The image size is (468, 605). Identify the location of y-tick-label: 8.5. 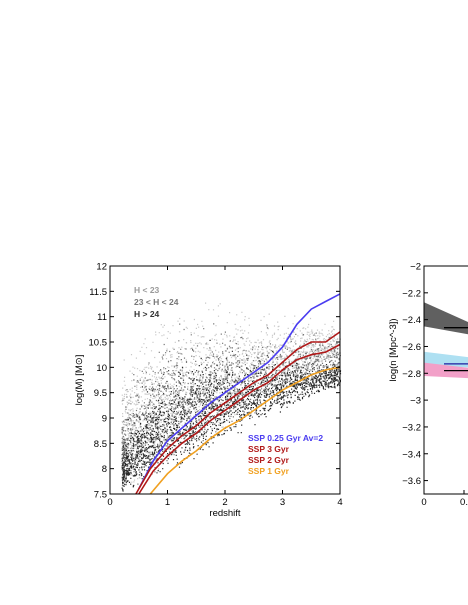
(100, 444).